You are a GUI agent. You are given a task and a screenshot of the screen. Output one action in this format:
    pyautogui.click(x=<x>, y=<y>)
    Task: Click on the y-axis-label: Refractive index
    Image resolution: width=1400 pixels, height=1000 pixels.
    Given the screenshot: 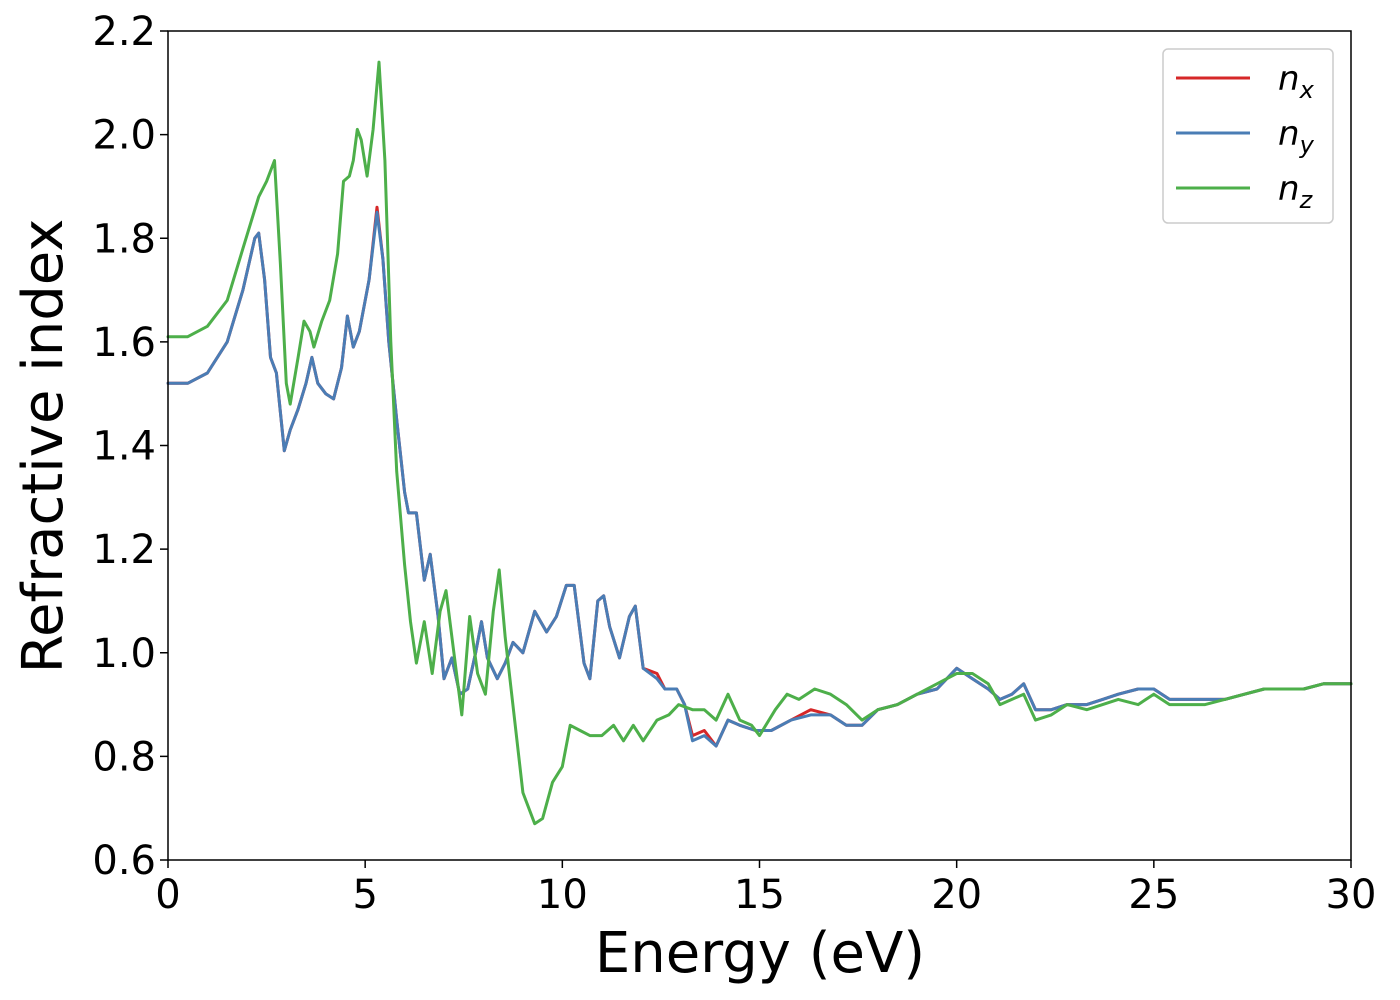 What is the action you would take?
    pyautogui.click(x=43, y=446)
    